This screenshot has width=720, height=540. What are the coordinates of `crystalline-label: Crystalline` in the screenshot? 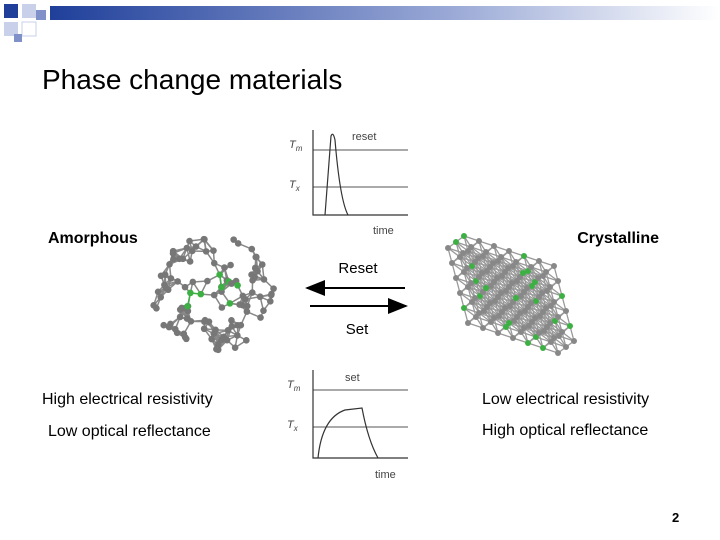 It's located at (618, 238).